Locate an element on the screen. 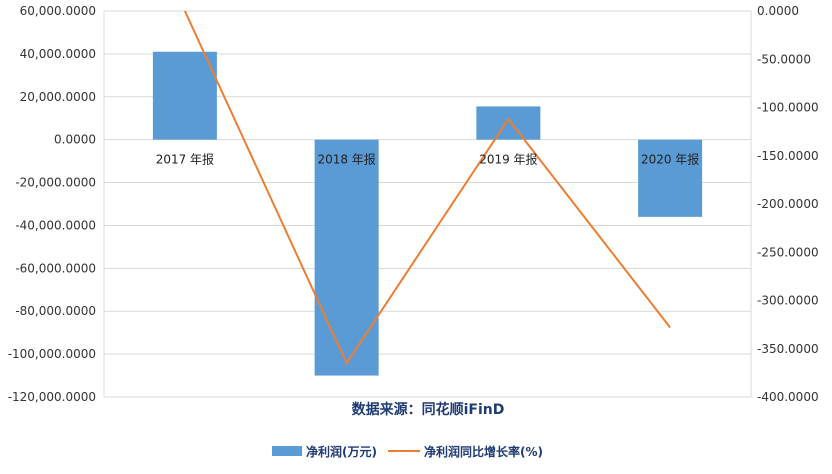  left-tick-label: 60,000.0000 is located at coordinates (58, 11).